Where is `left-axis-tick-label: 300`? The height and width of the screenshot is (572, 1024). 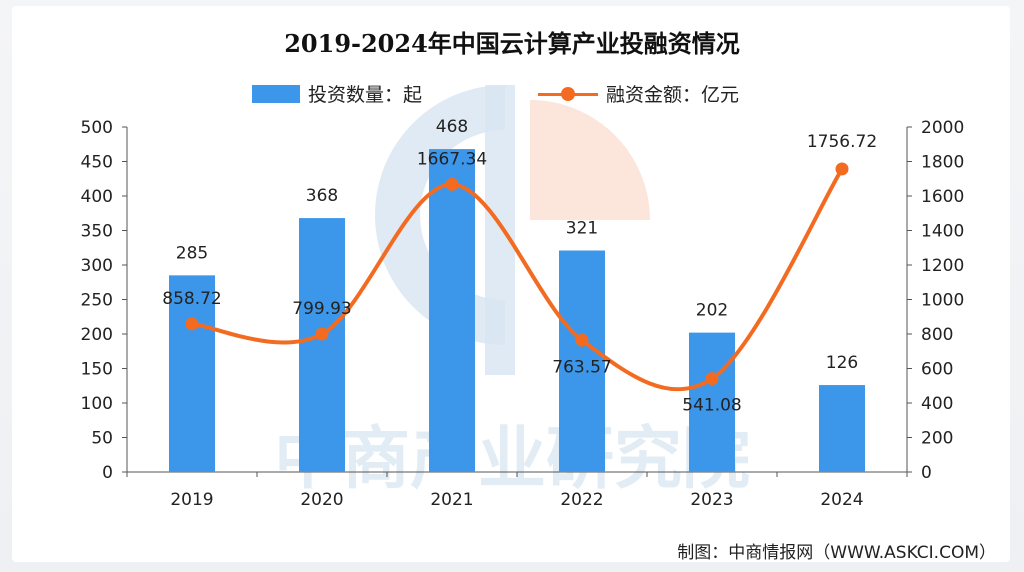 left-axis-tick-label: 300 is located at coordinates (97, 266).